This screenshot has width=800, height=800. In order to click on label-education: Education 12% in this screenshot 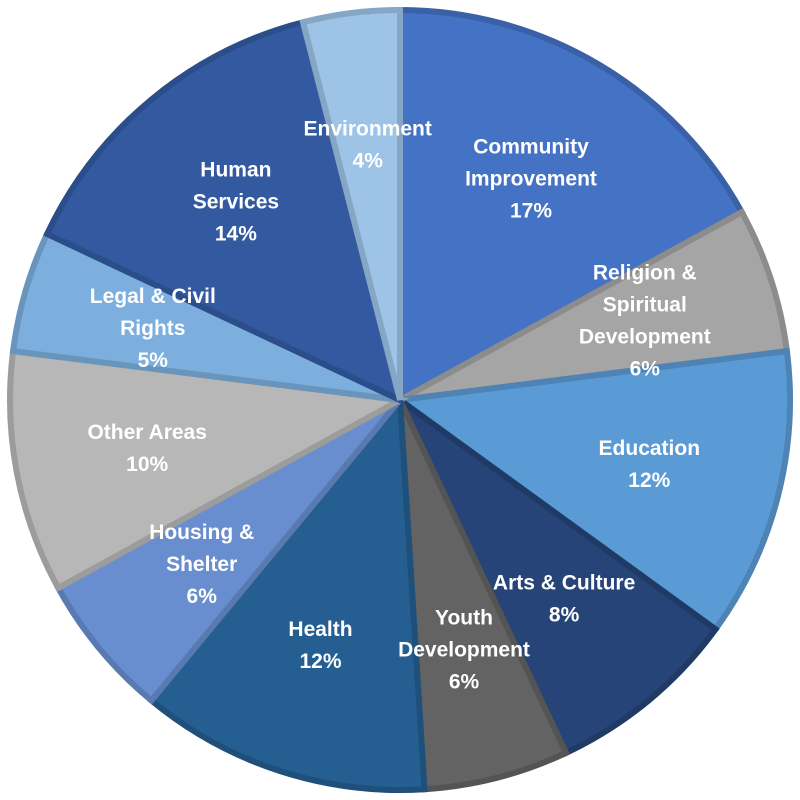, I will do `click(650, 464)`.